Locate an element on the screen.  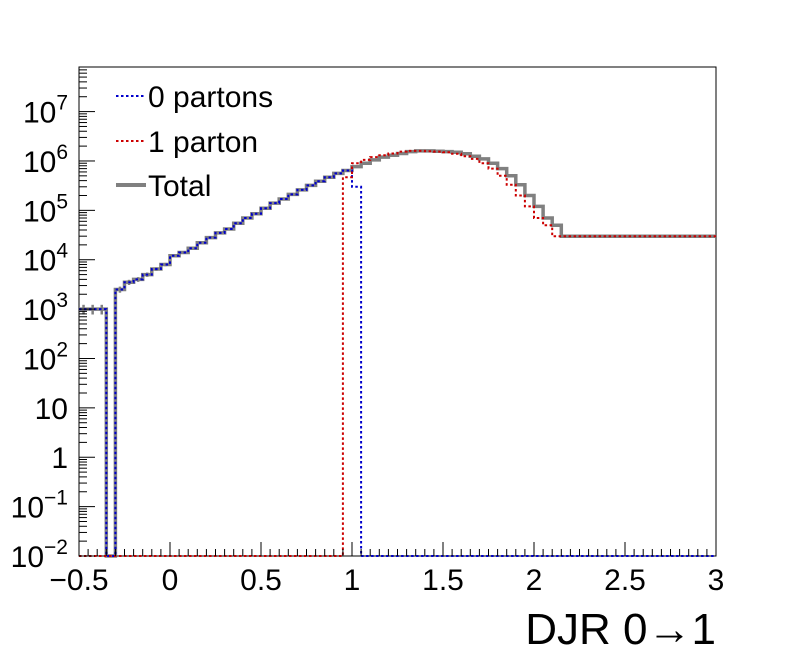
x-tick-label: 0 is located at coordinates (170, 580).